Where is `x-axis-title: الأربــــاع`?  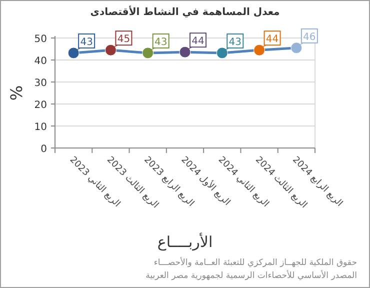 x-axis-title: الأربــــاع is located at coordinates (185, 241).